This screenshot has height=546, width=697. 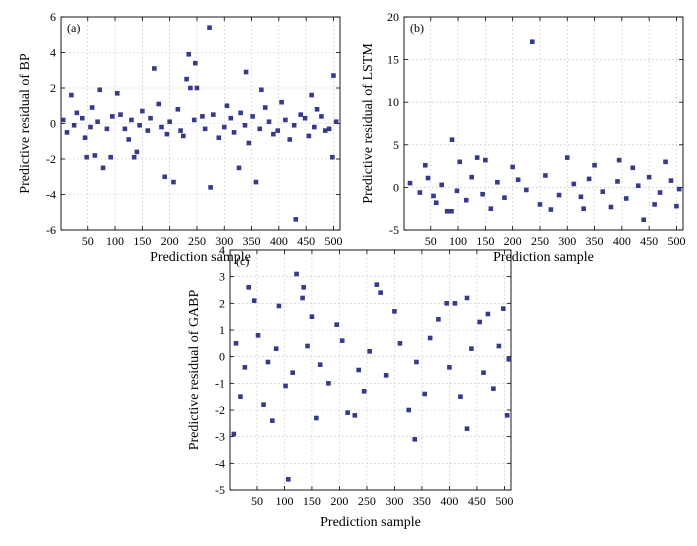 I want to click on y-tick-label: -1, so click(x=220, y=383).